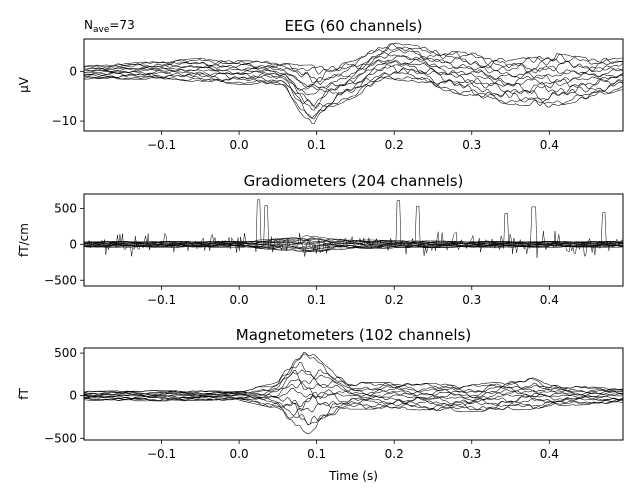 Image resolution: width=640 pixels, height=500 pixels. I want to click on magnetometers-xtick-label: 0.4, so click(549, 454).